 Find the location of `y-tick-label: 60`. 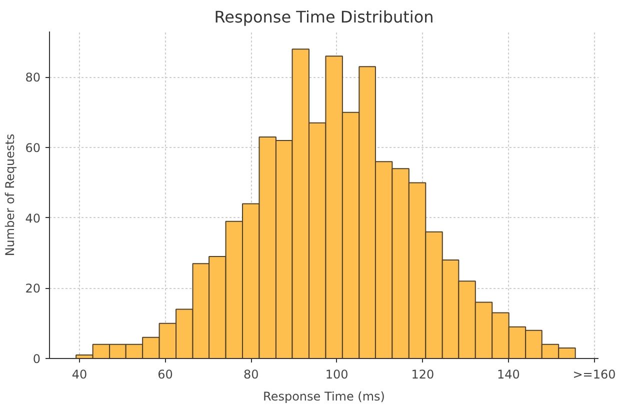

y-tick-label: 60 is located at coordinates (33, 148).